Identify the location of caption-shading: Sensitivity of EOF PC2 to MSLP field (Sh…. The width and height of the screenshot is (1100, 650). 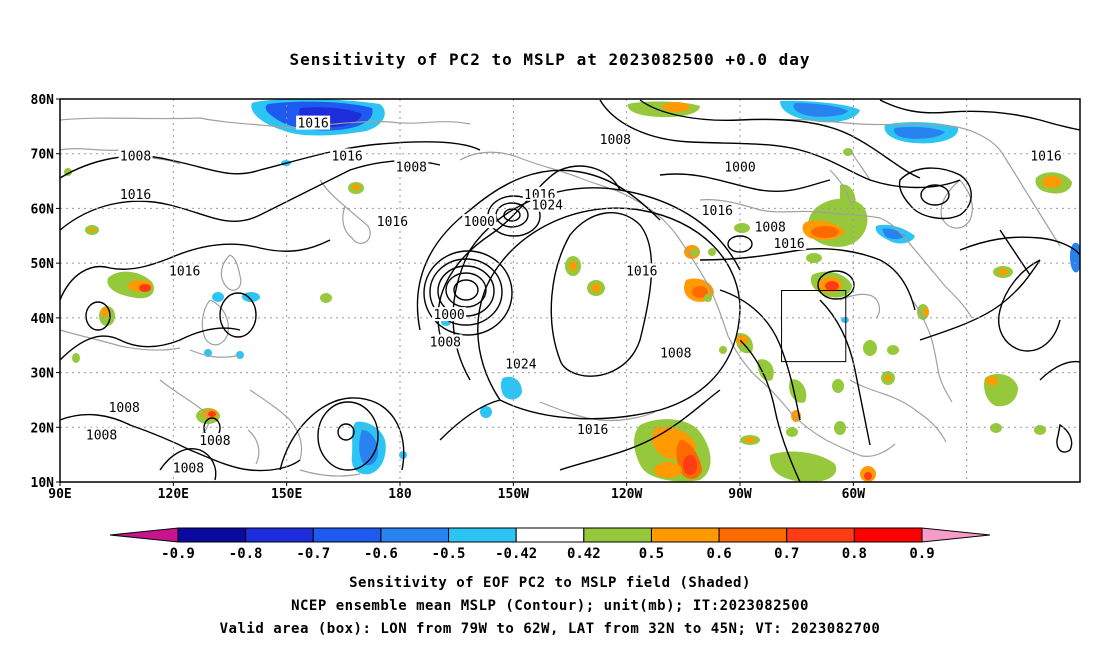
(550, 583).